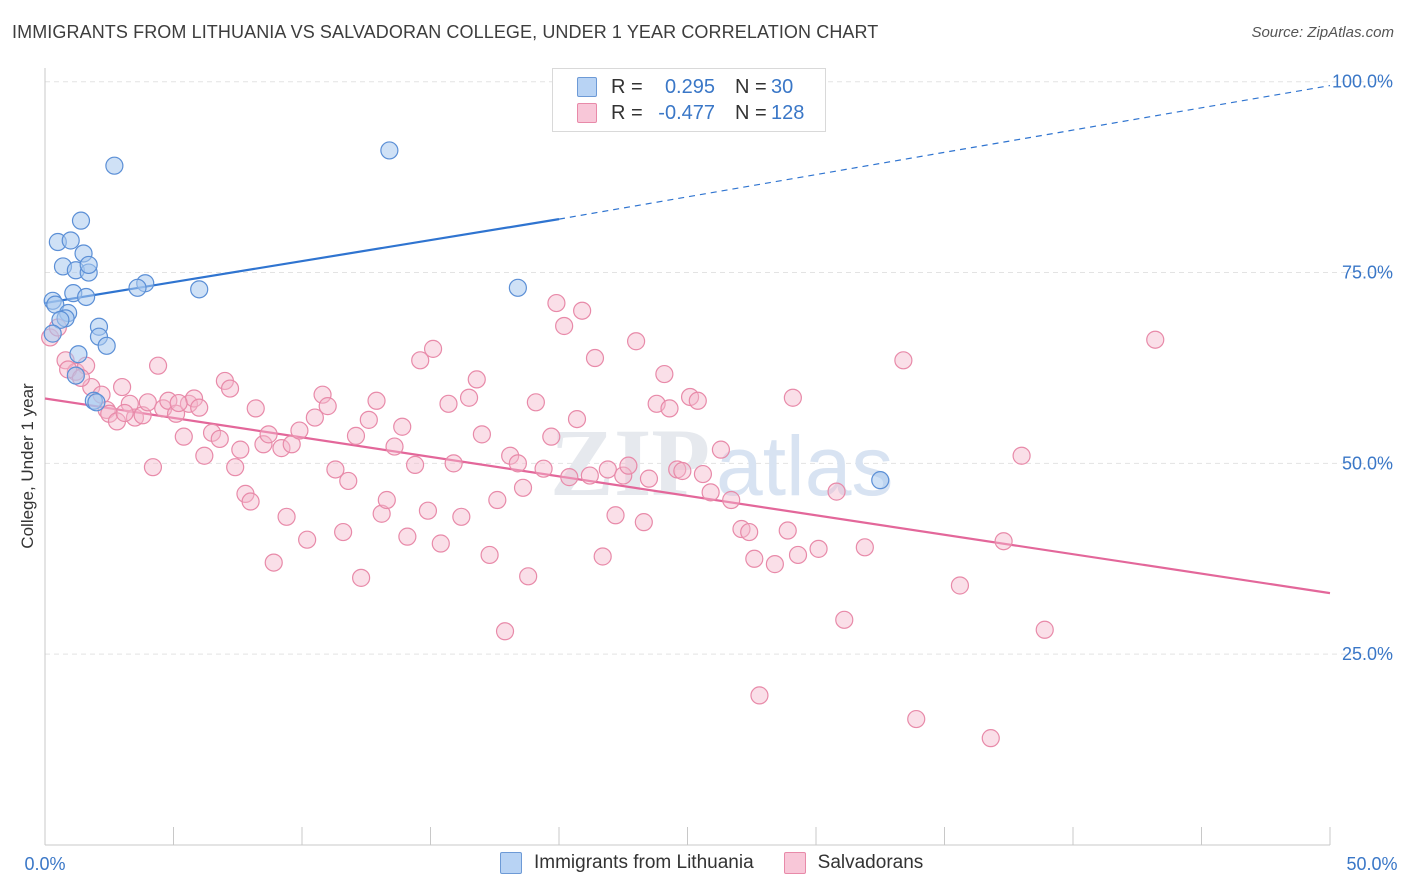 Image resolution: width=1406 pixels, height=892 pixels. What do you see at coordinates (1362, 82) in the screenshot?
I see `y-tick-label: 100.0%` at bounding box center [1362, 82].